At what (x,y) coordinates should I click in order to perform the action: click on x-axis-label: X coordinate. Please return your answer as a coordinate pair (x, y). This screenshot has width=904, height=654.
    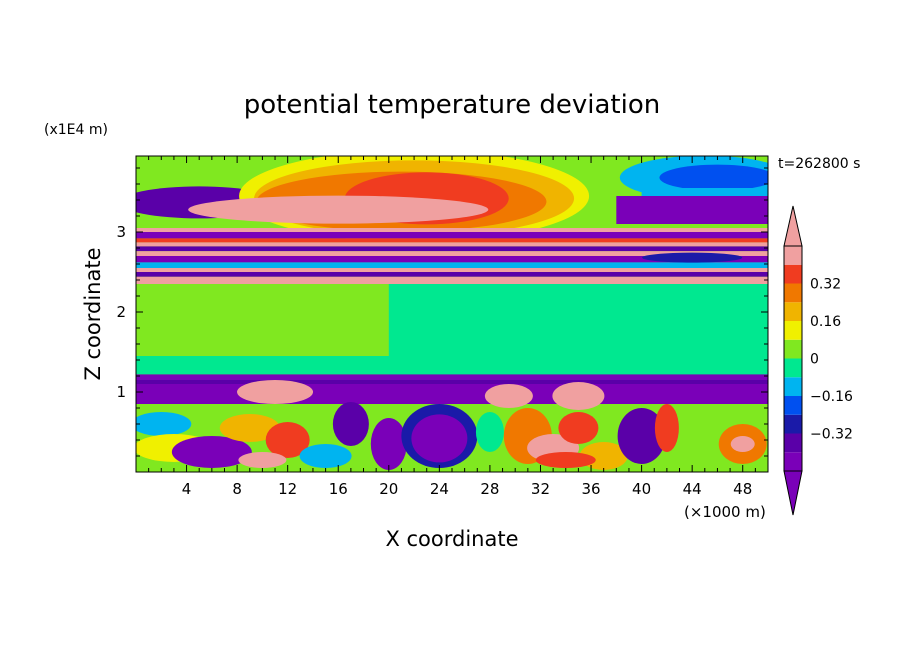
    Looking at the image, I should click on (451, 539).